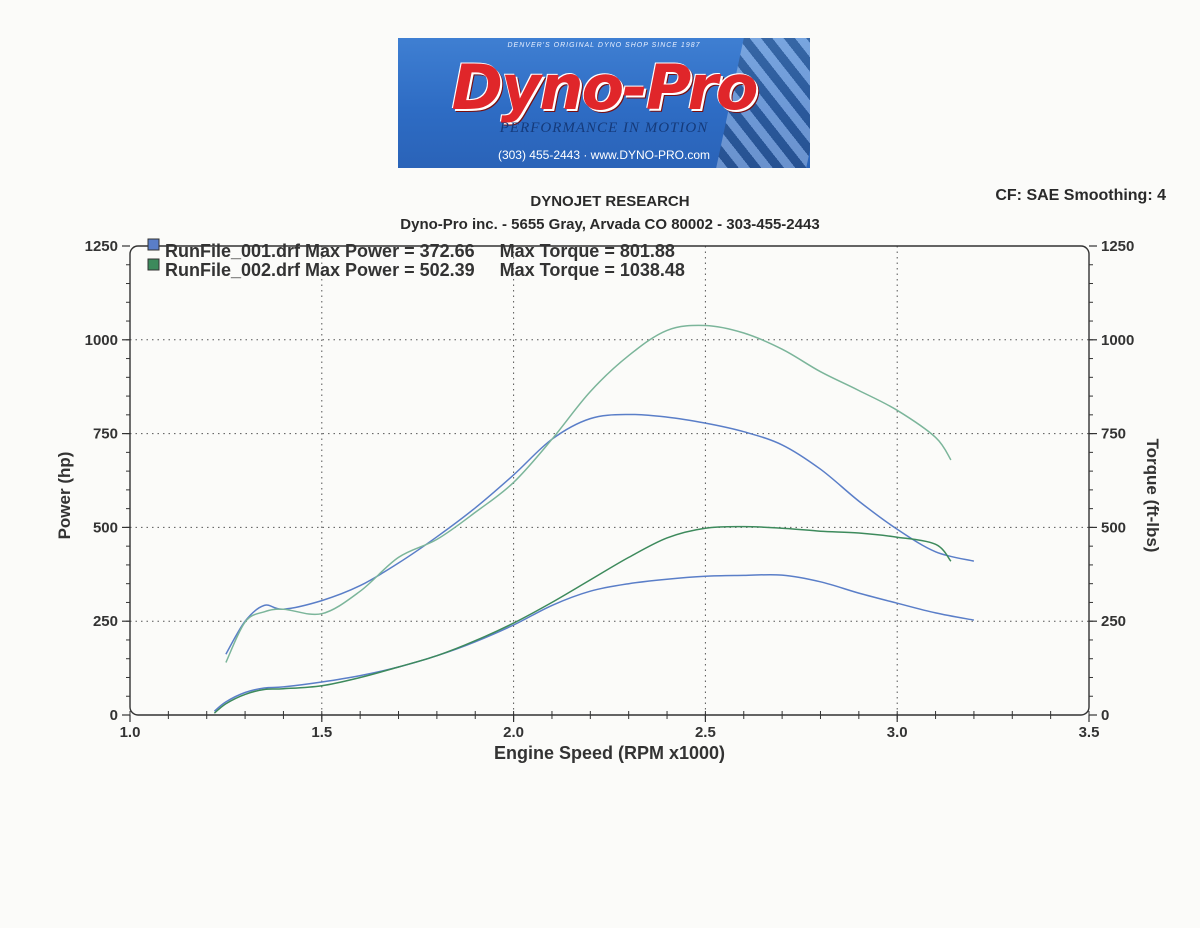 The image size is (1200, 928). I want to click on logo-motto: PERFORMANCE IN MOTION, so click(604, 128).